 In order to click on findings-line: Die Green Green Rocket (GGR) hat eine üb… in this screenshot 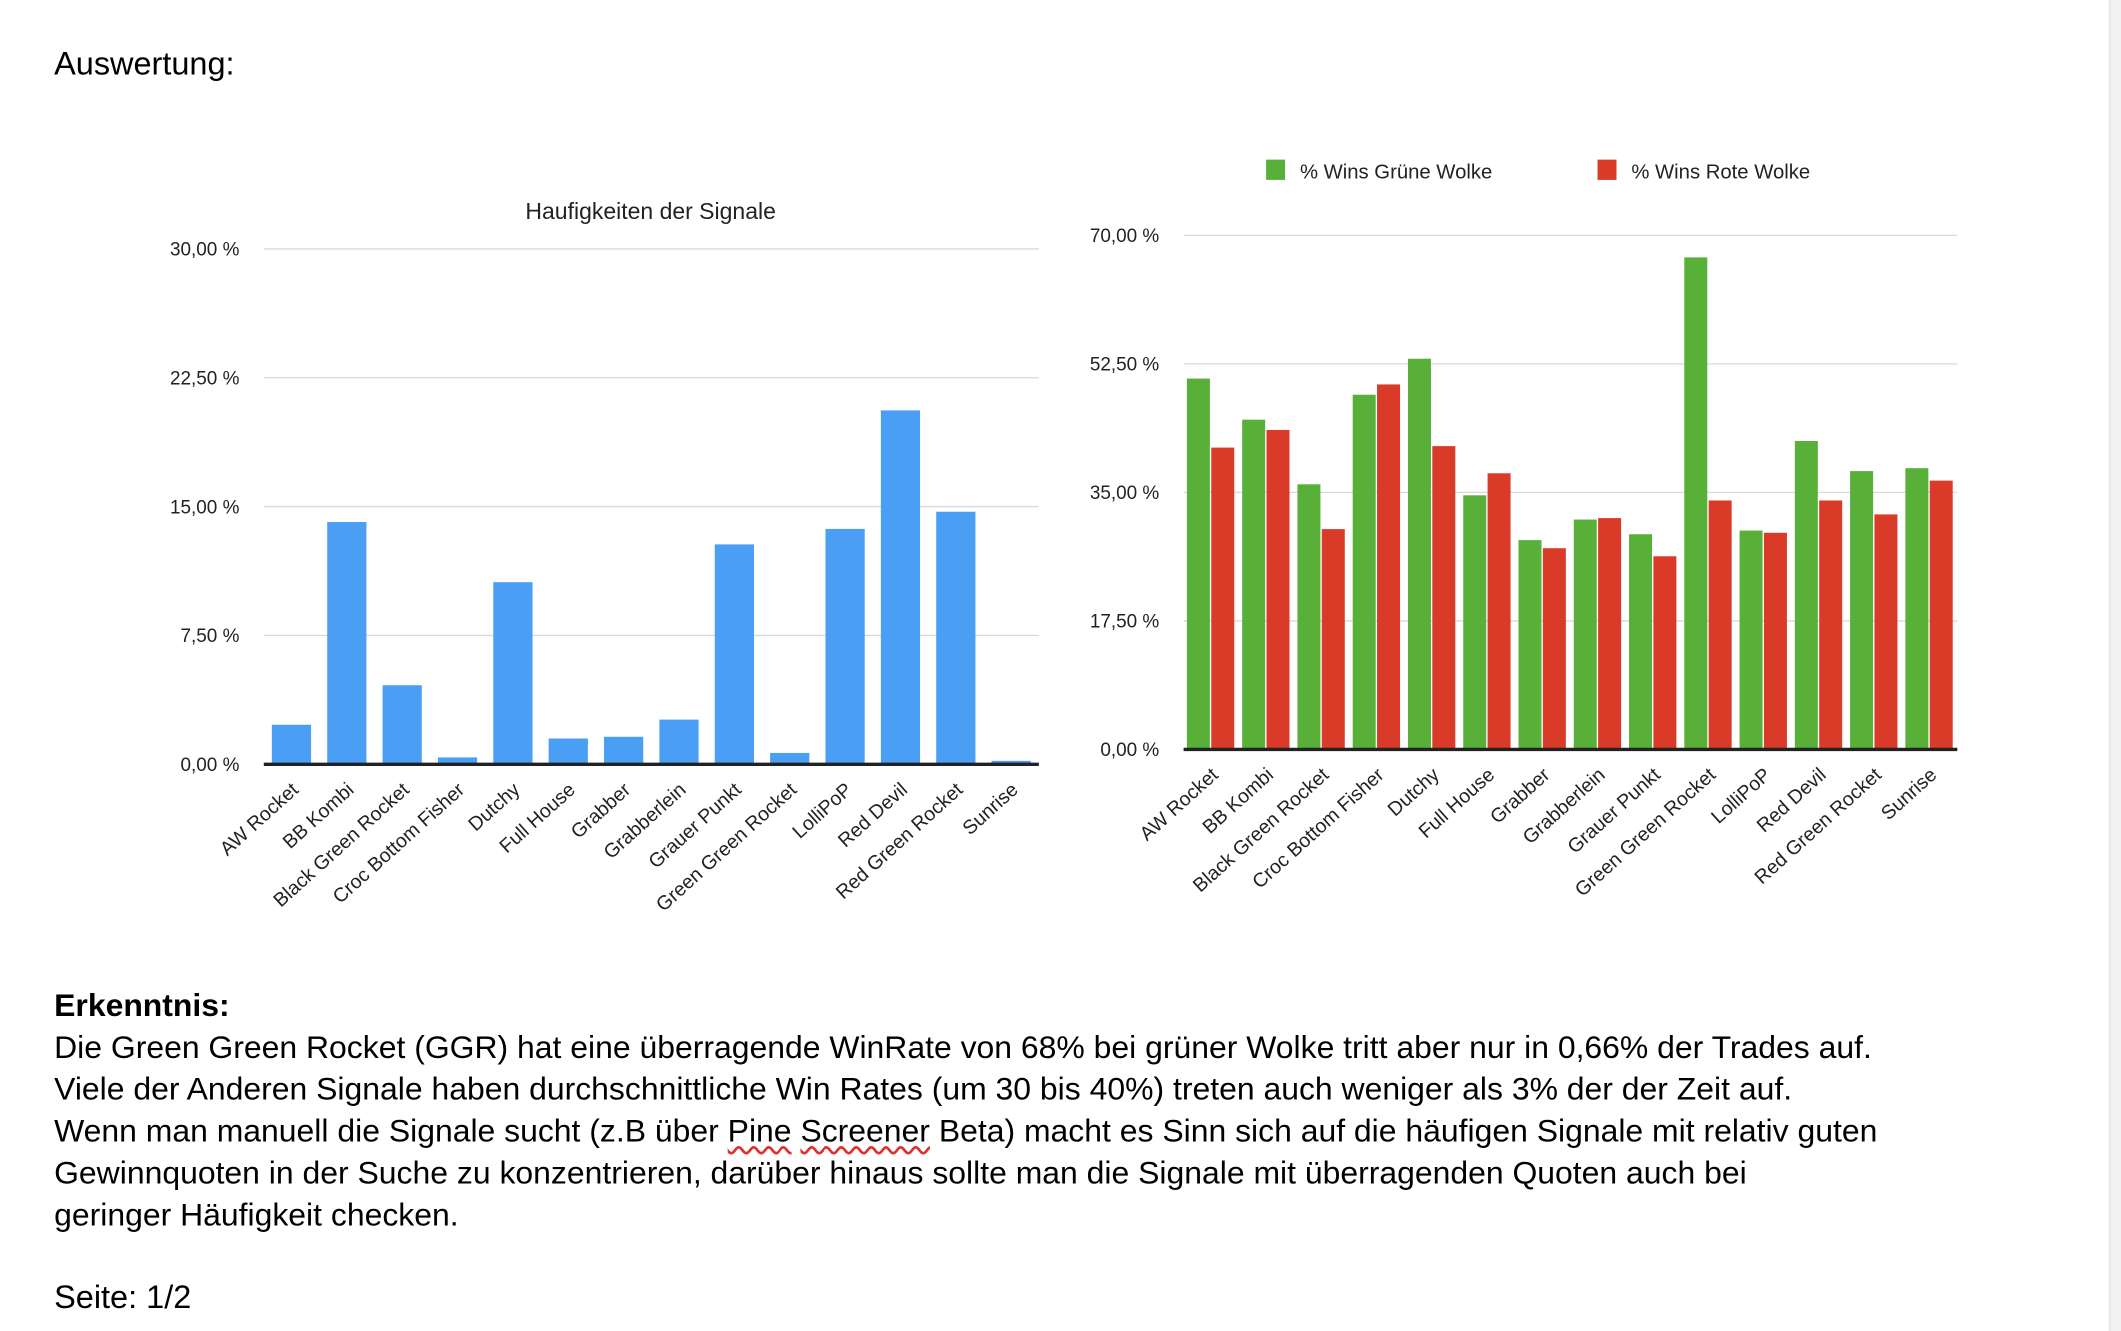, I will do `click(963, 1048)`.